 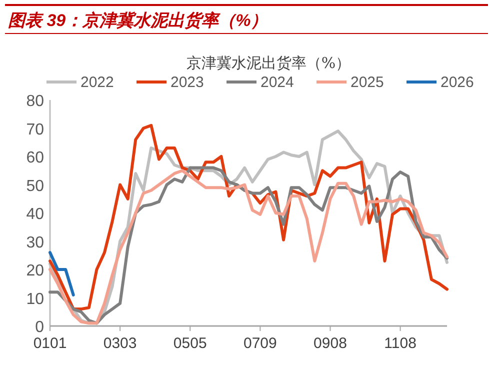 I want to click on x-tick-label: 0709, so click(x=260, y=343).